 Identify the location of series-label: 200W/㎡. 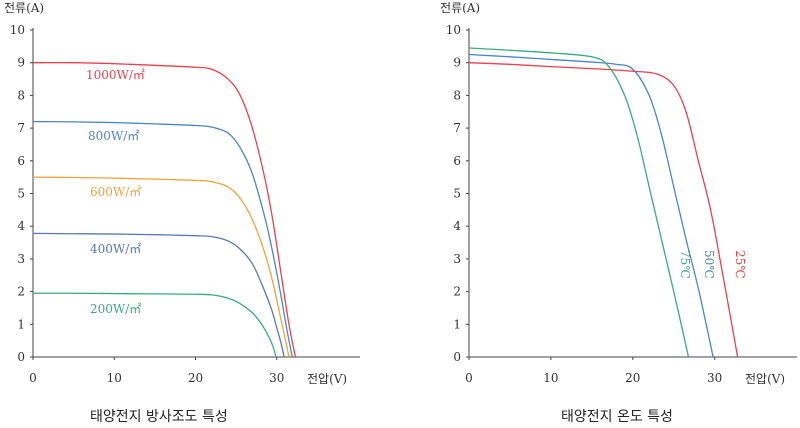
(115, 309).